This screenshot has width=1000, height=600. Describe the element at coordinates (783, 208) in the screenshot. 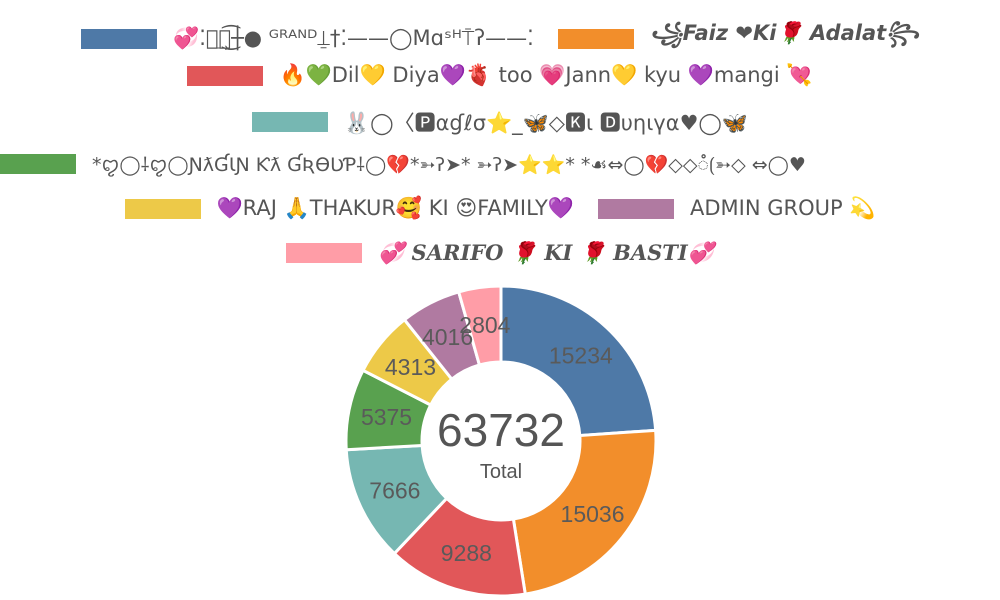

I see `legend-label: ADMIN GROUP 💫` at that location.